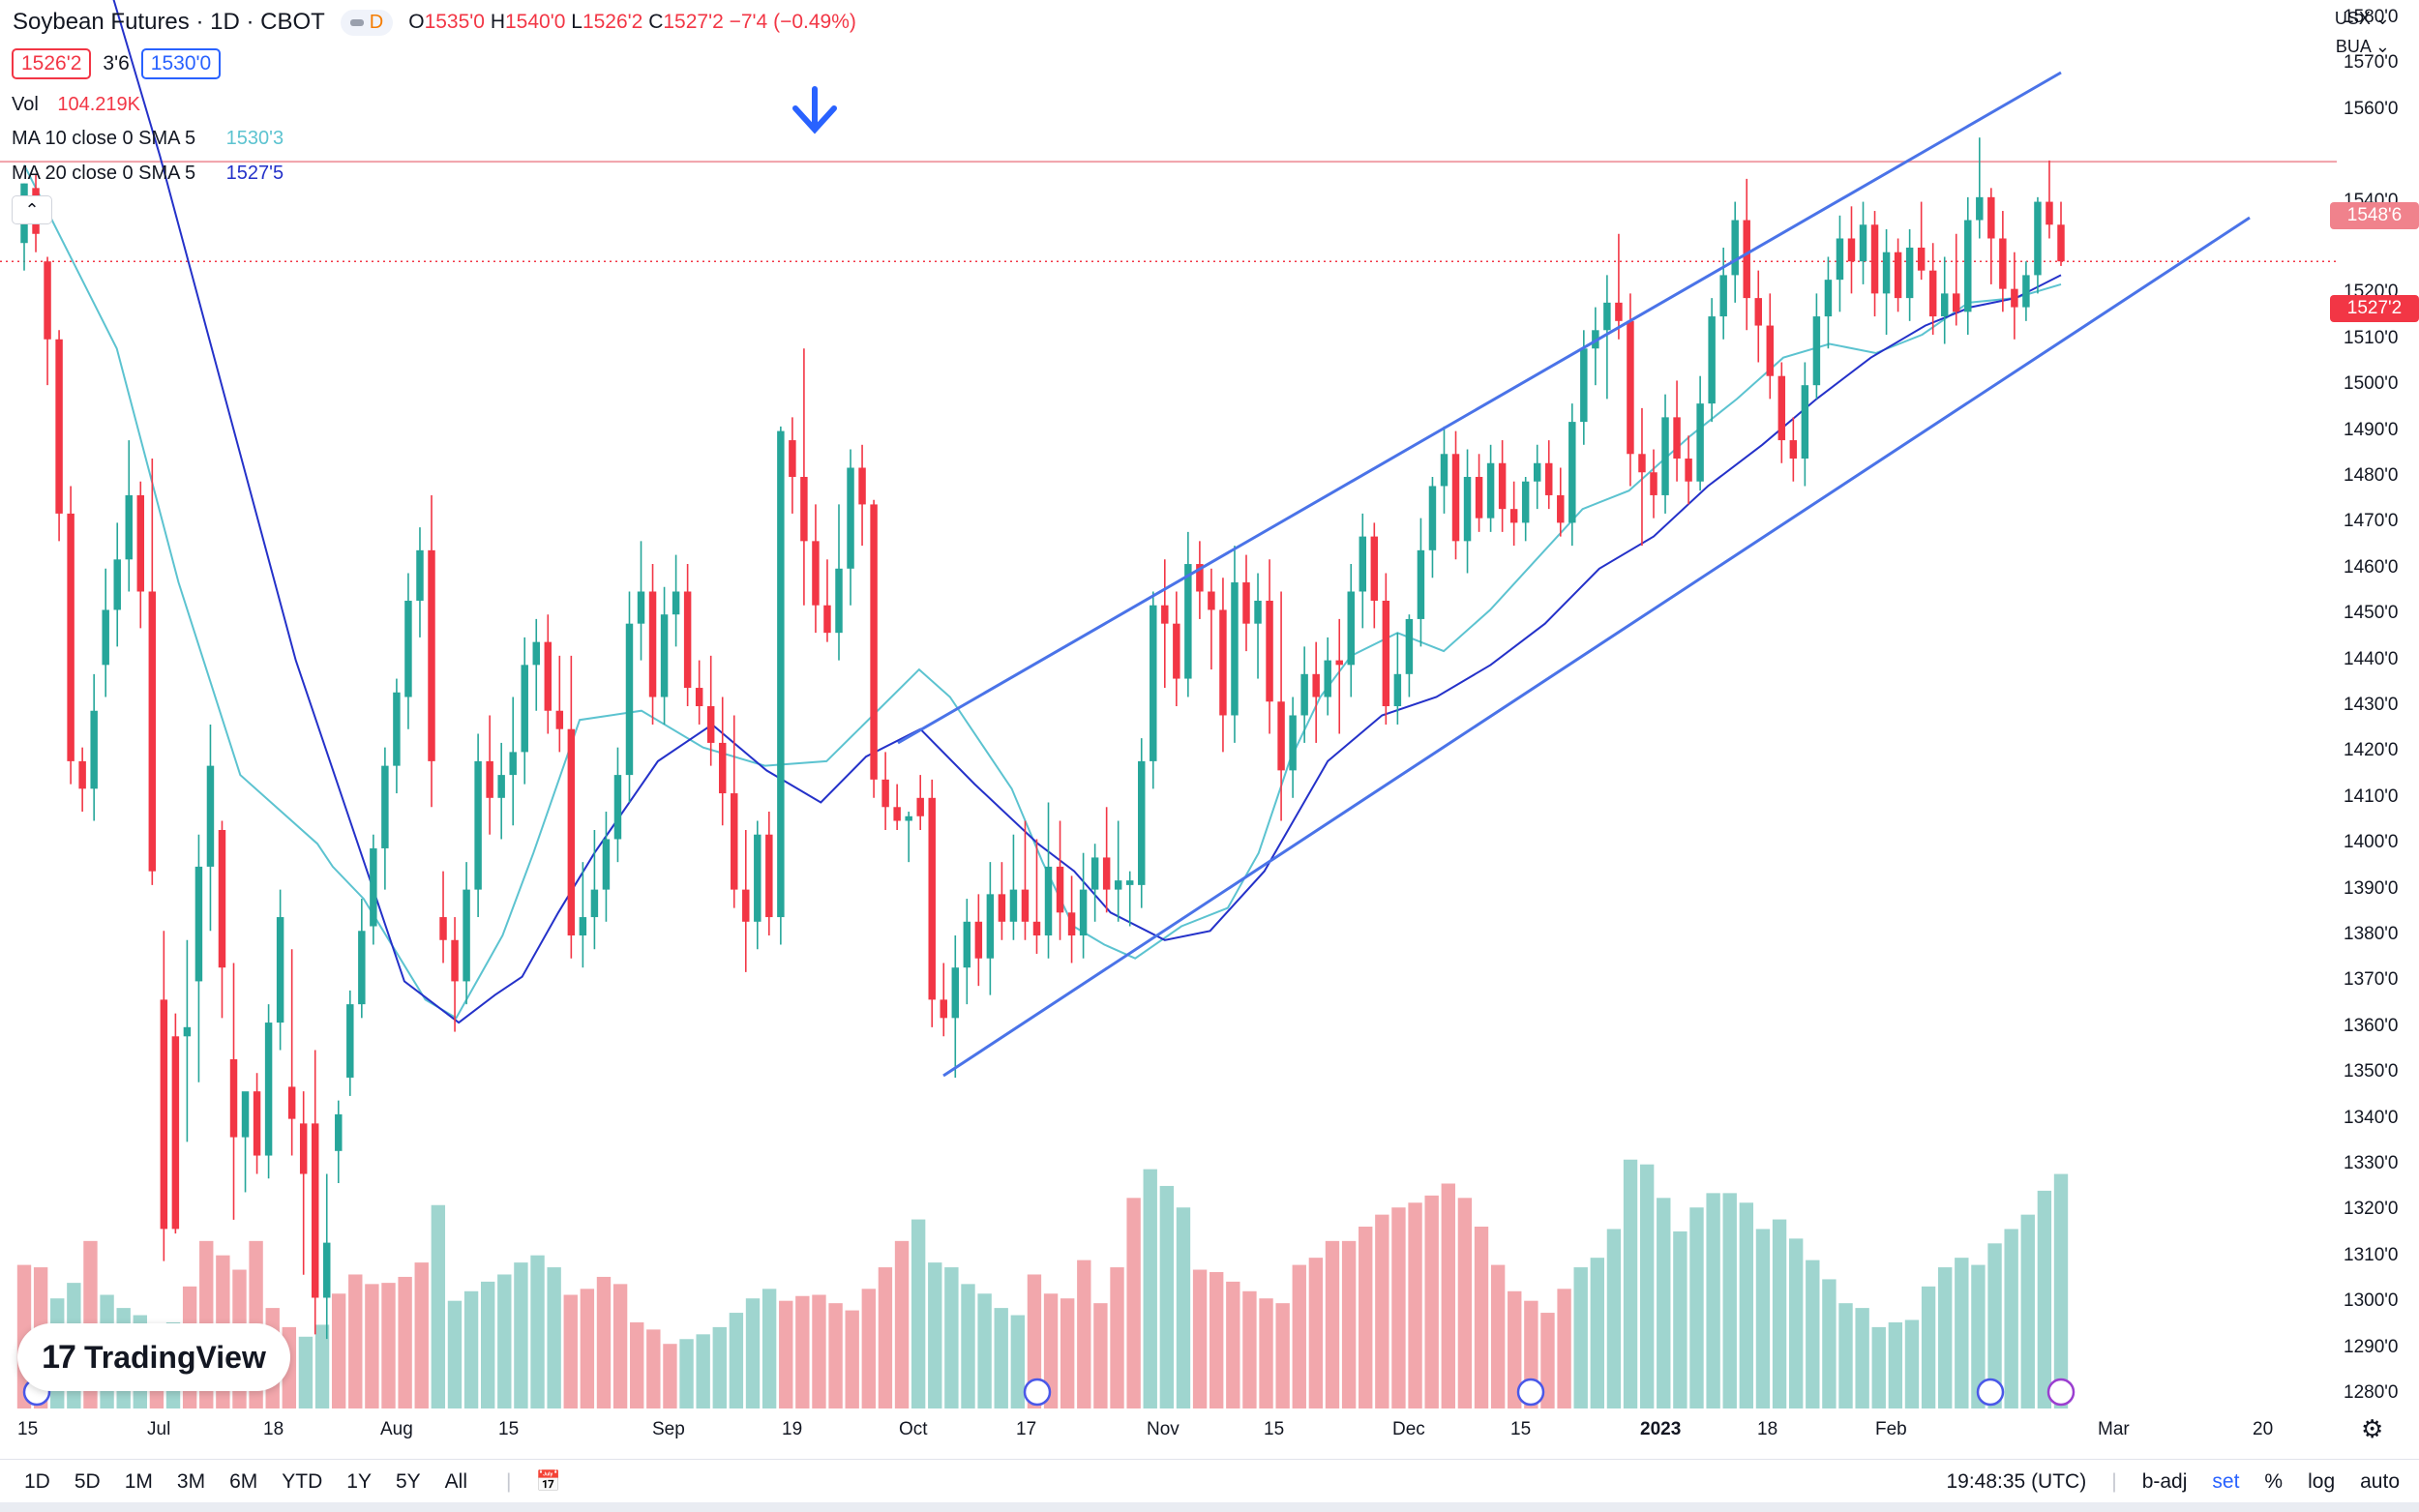 Image resolution: width=2419 pixels, height=1512 pixels. Describe the element at coordinates (87, 1481) in the screenshot. I see `timeframe-5d: 5D` at that location.